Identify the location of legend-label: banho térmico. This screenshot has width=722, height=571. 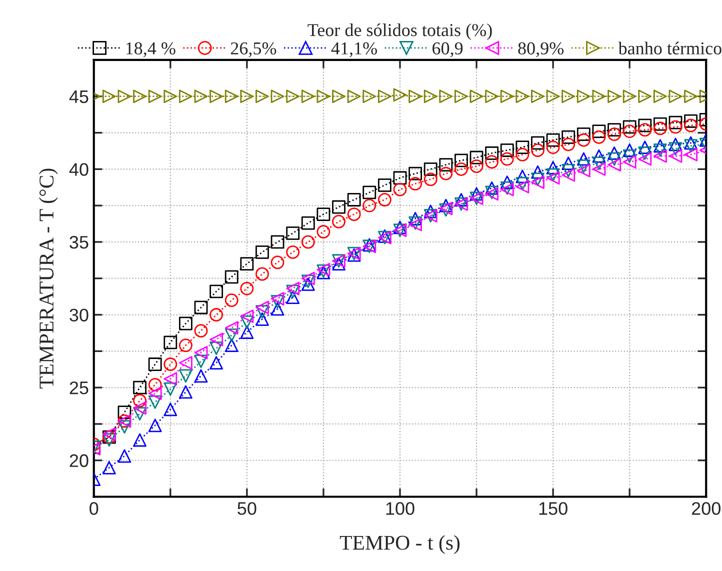
(670, 48).